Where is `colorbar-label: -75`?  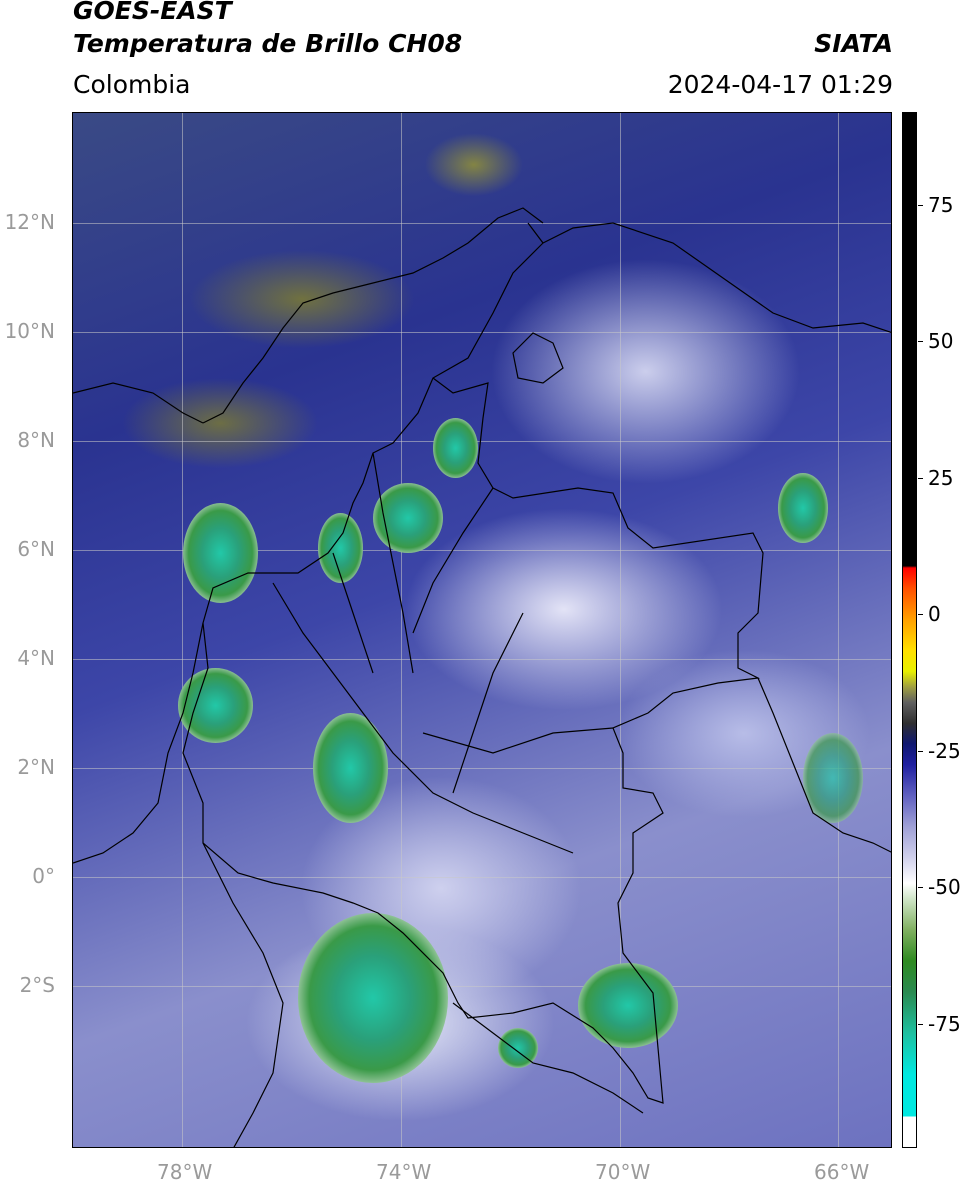 colorbar-label: -75 is located at coordinates (944, 1024).